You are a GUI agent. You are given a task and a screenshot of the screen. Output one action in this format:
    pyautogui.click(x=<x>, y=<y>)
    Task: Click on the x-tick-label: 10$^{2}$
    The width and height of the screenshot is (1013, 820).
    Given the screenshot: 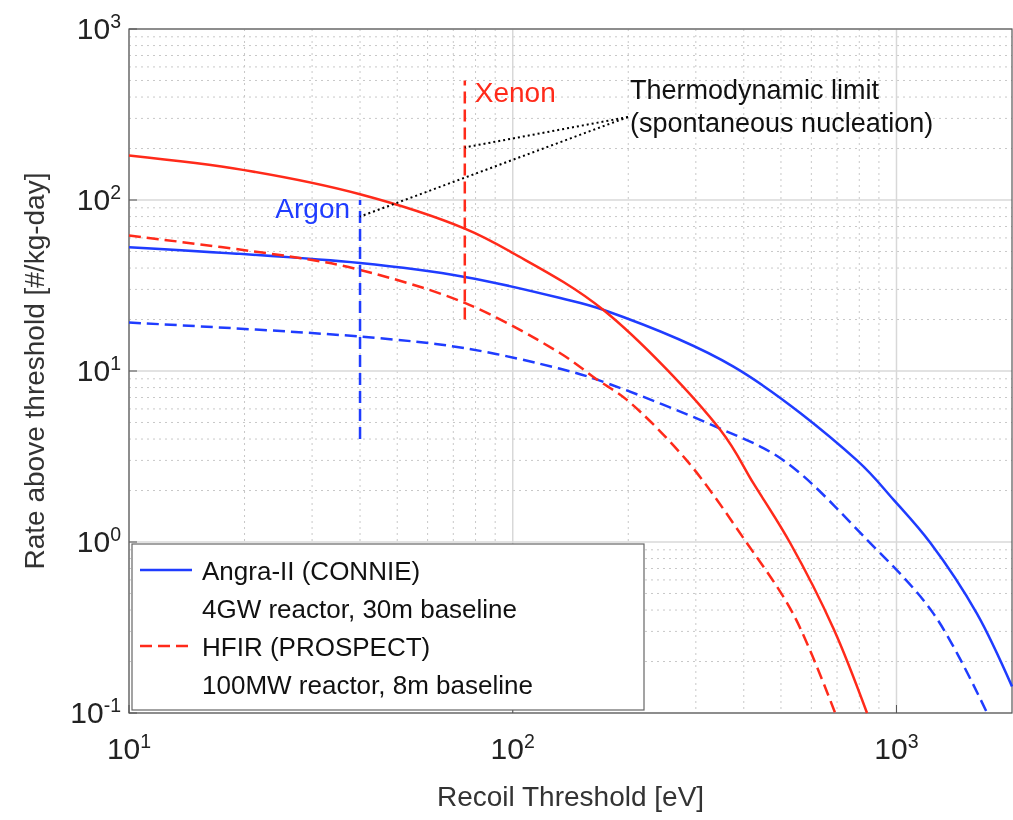 What is the action you would take?
    pyautogui.click(x=512, y=747)
    